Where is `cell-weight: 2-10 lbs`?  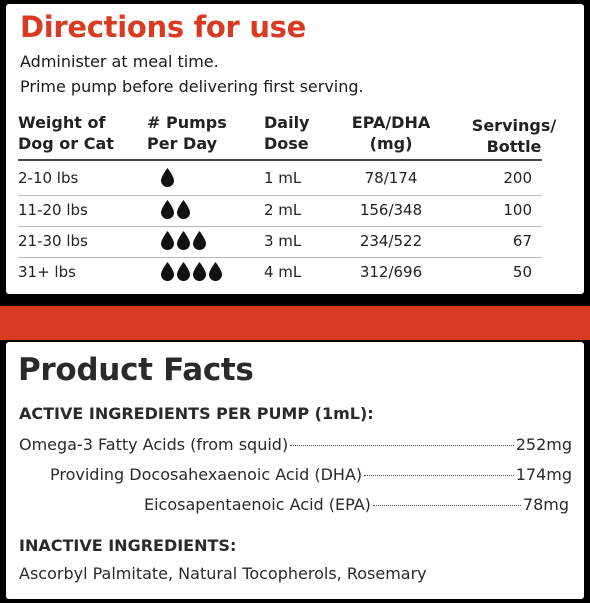 cell-weight: 2-10 lbs is located at coordinates (48, 178).